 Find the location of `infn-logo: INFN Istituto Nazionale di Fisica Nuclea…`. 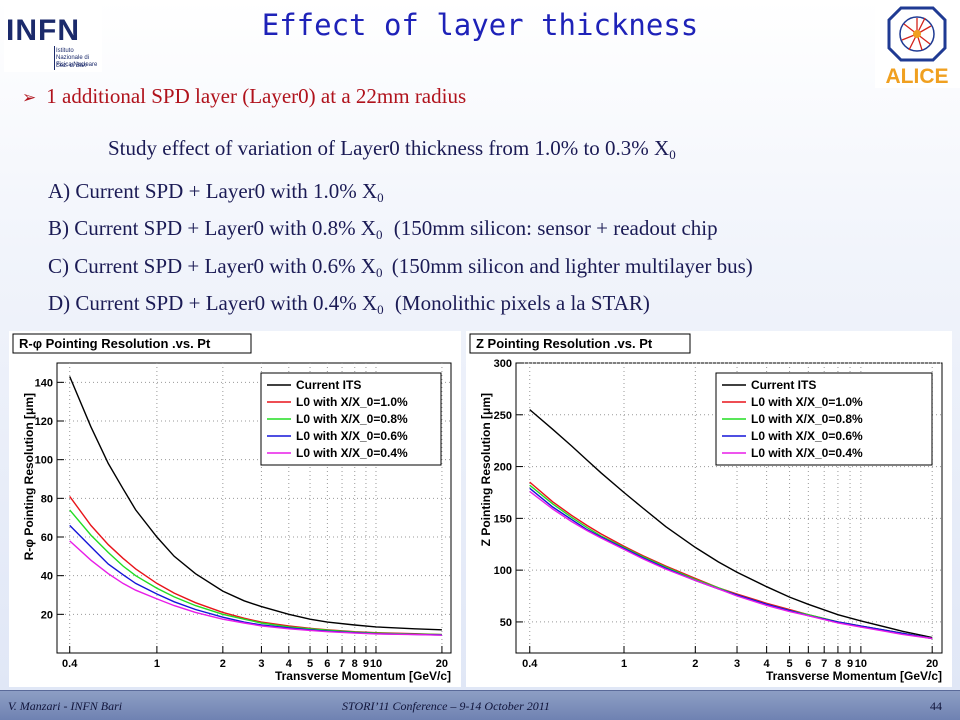

infn-logo: INFN Istituto Nazionale di Fisica Nuclea… is located at coordinates (53, 38).